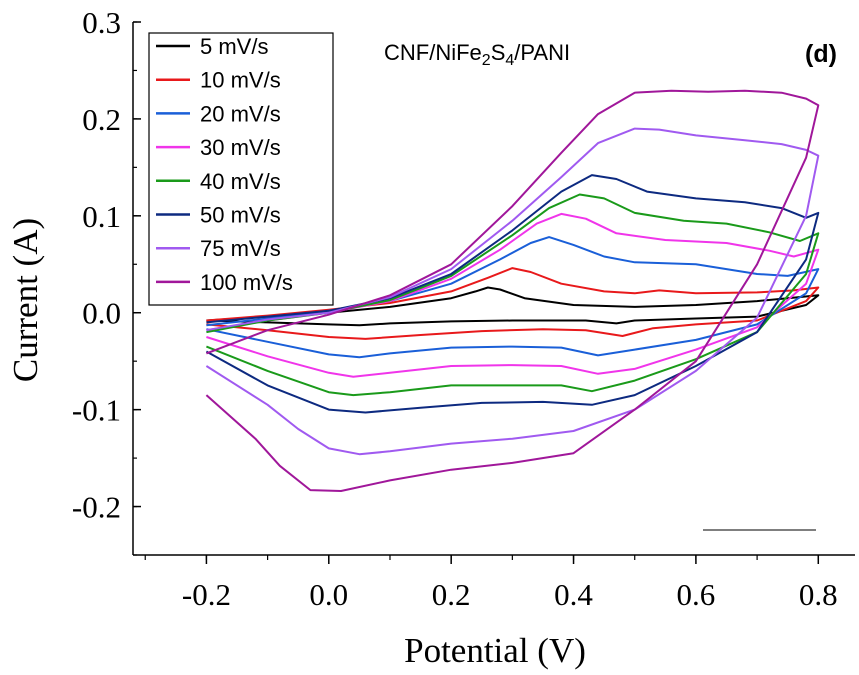 This screenshot has width=859, height=675. Describe the element at coordinates (818, 594) in the screenshot. I see `x-tick-label: 0.8` at that location.